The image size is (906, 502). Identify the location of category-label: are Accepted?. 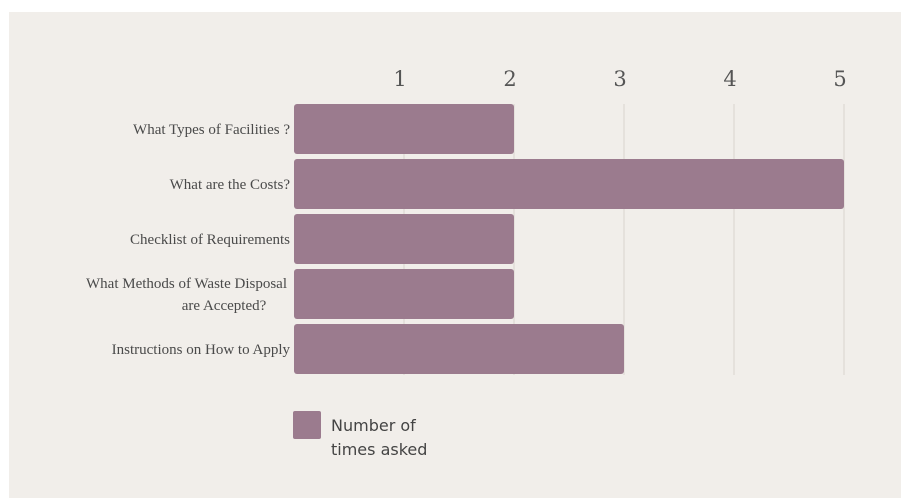
(224, 306).